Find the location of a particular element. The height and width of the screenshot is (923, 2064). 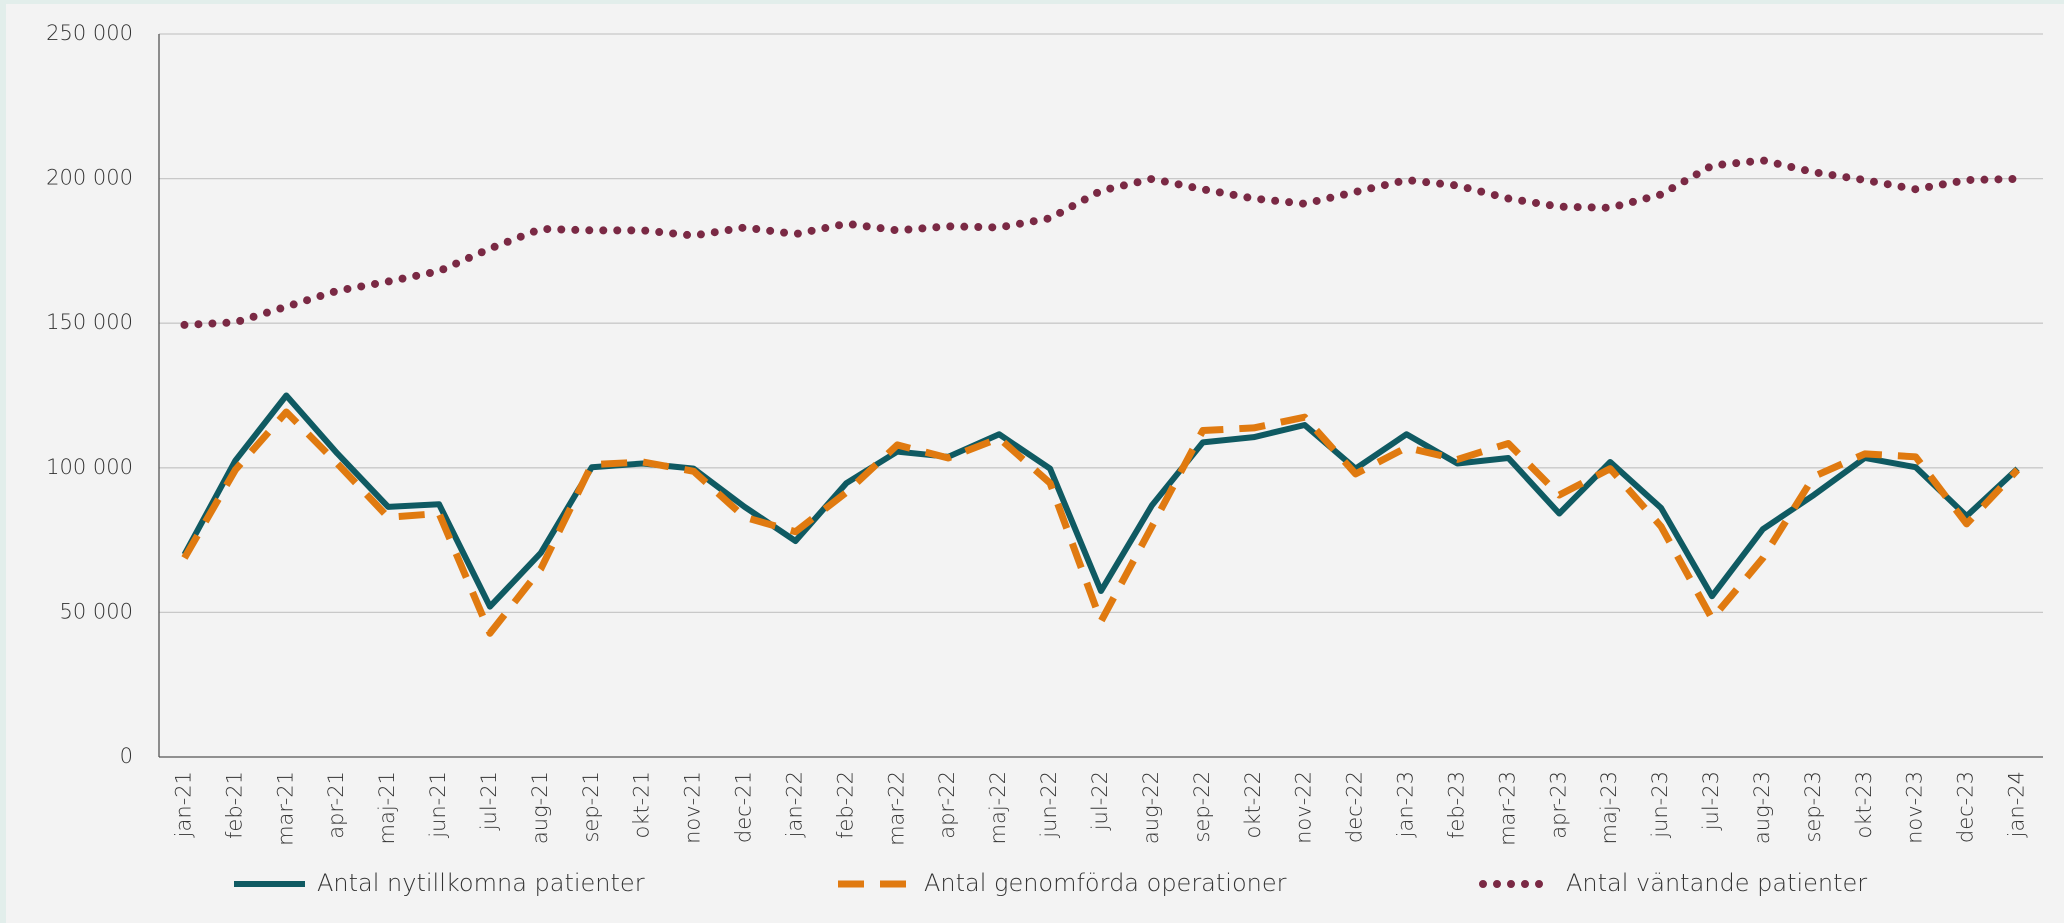

x-tick-label: okt-21 is located at coordinates (642, 805).